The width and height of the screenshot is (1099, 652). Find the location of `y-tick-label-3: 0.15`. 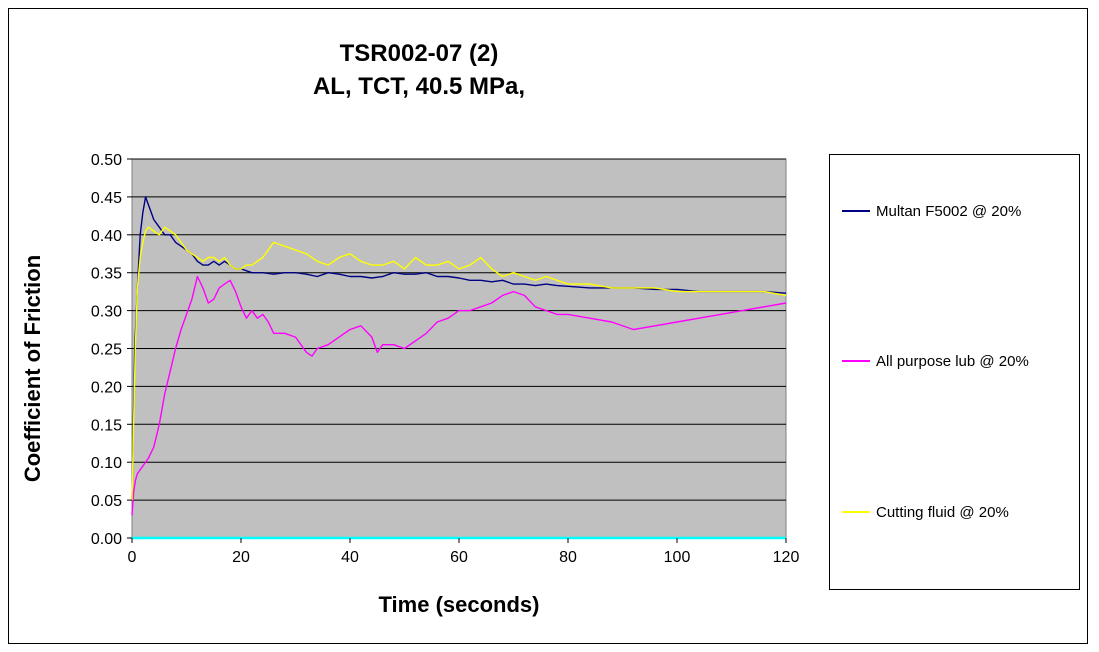

y-tick-label-3: 0.15 is located at coordinates (106, 425).